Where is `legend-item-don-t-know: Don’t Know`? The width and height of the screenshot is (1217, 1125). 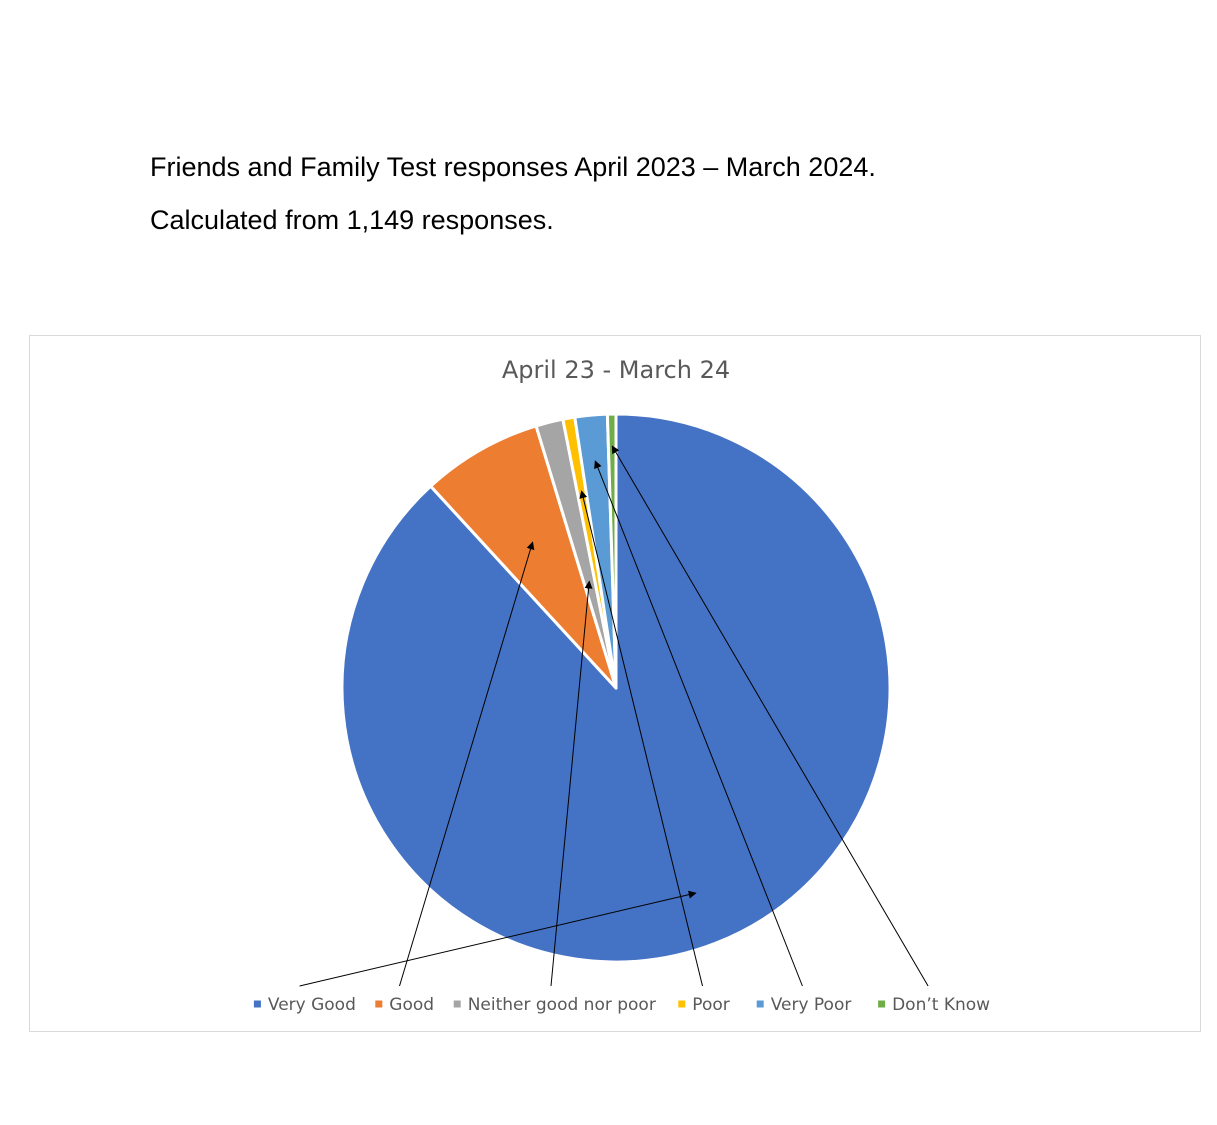
legend-item-don-t-know: Don’t Know is located at coordinates (934, 1005).